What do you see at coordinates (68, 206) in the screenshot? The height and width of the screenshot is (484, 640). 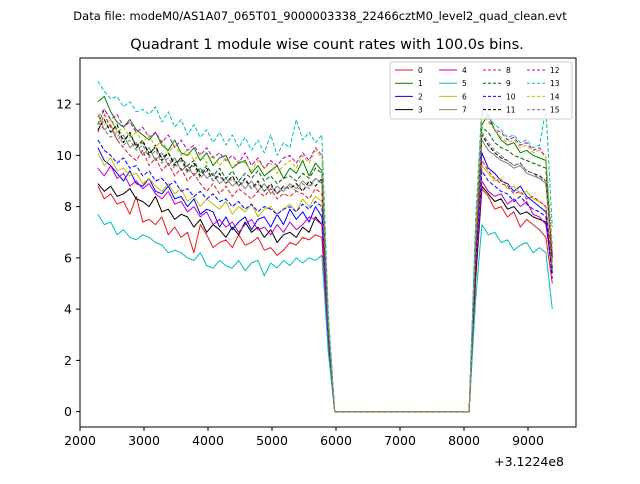 I see `y-tick-label-8: 8` at bounding box center [68, 206].